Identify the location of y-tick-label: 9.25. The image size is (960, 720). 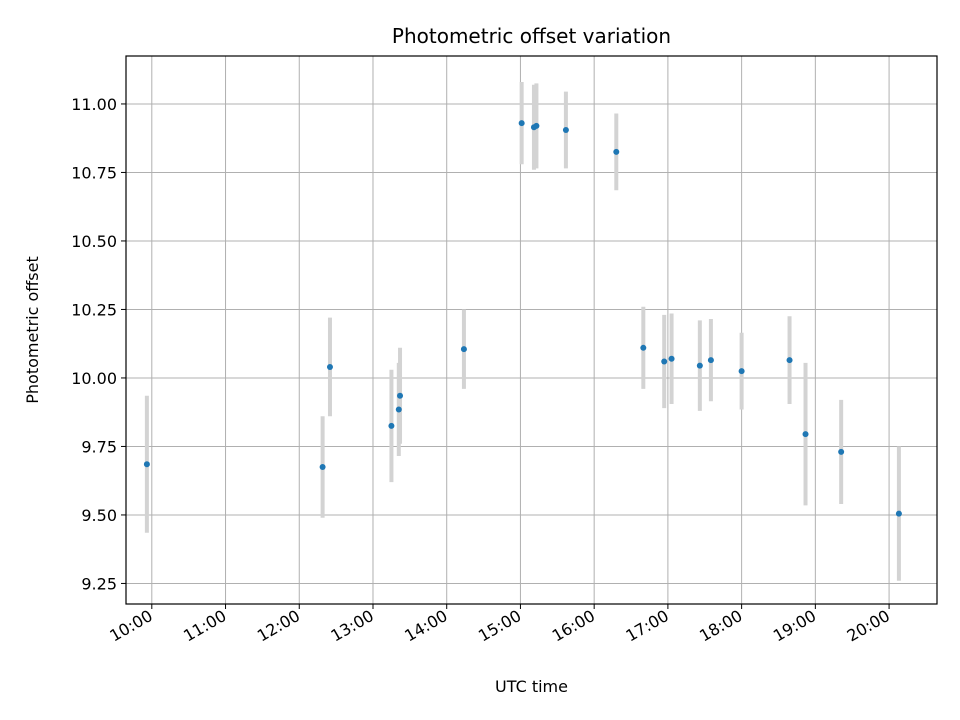
(99, 583).